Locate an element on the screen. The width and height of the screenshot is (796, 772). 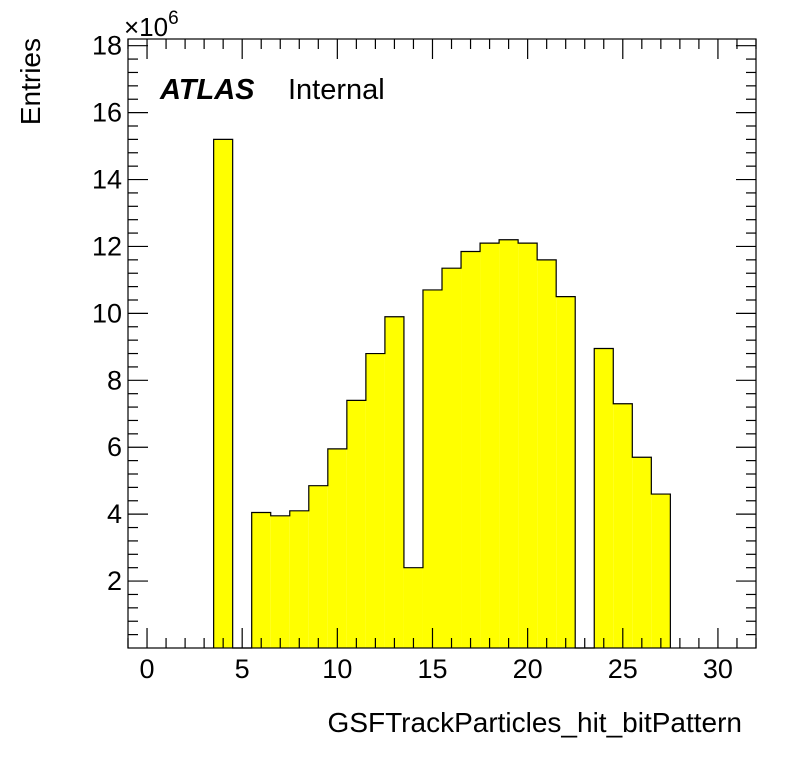
y-tick-label: 8 is located at coordinates (114, 380).